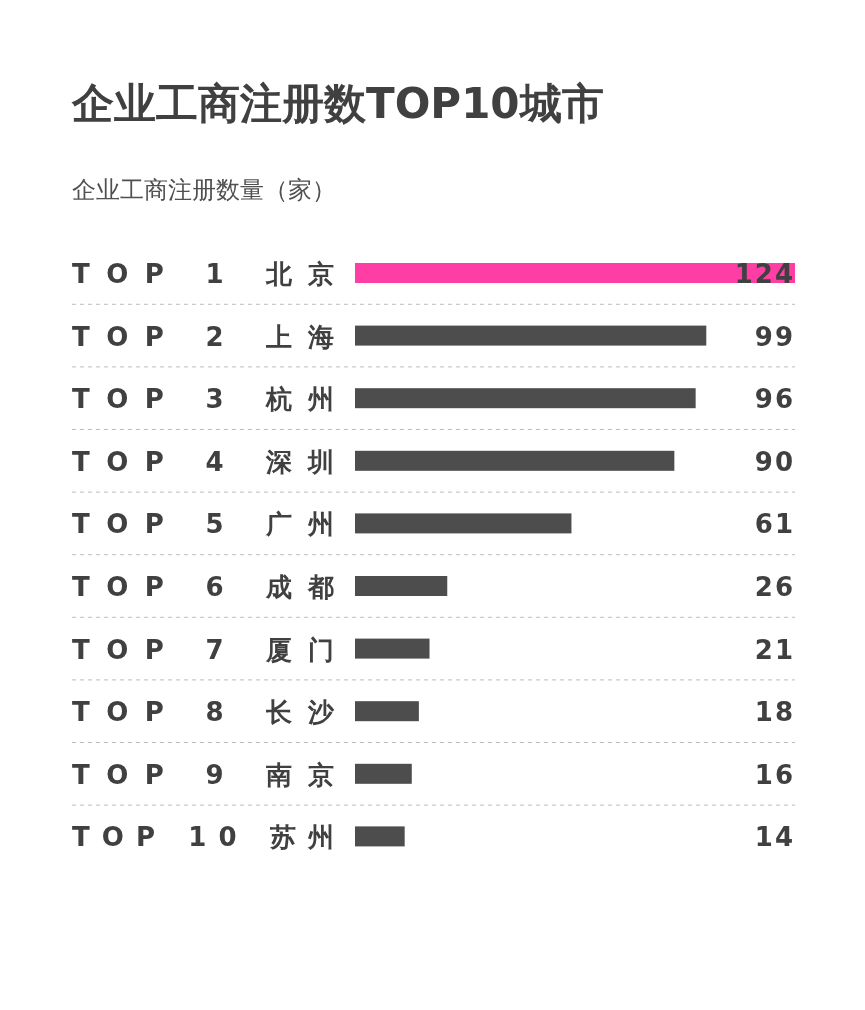  I want to click on data-label: 14, so click(774, 837).